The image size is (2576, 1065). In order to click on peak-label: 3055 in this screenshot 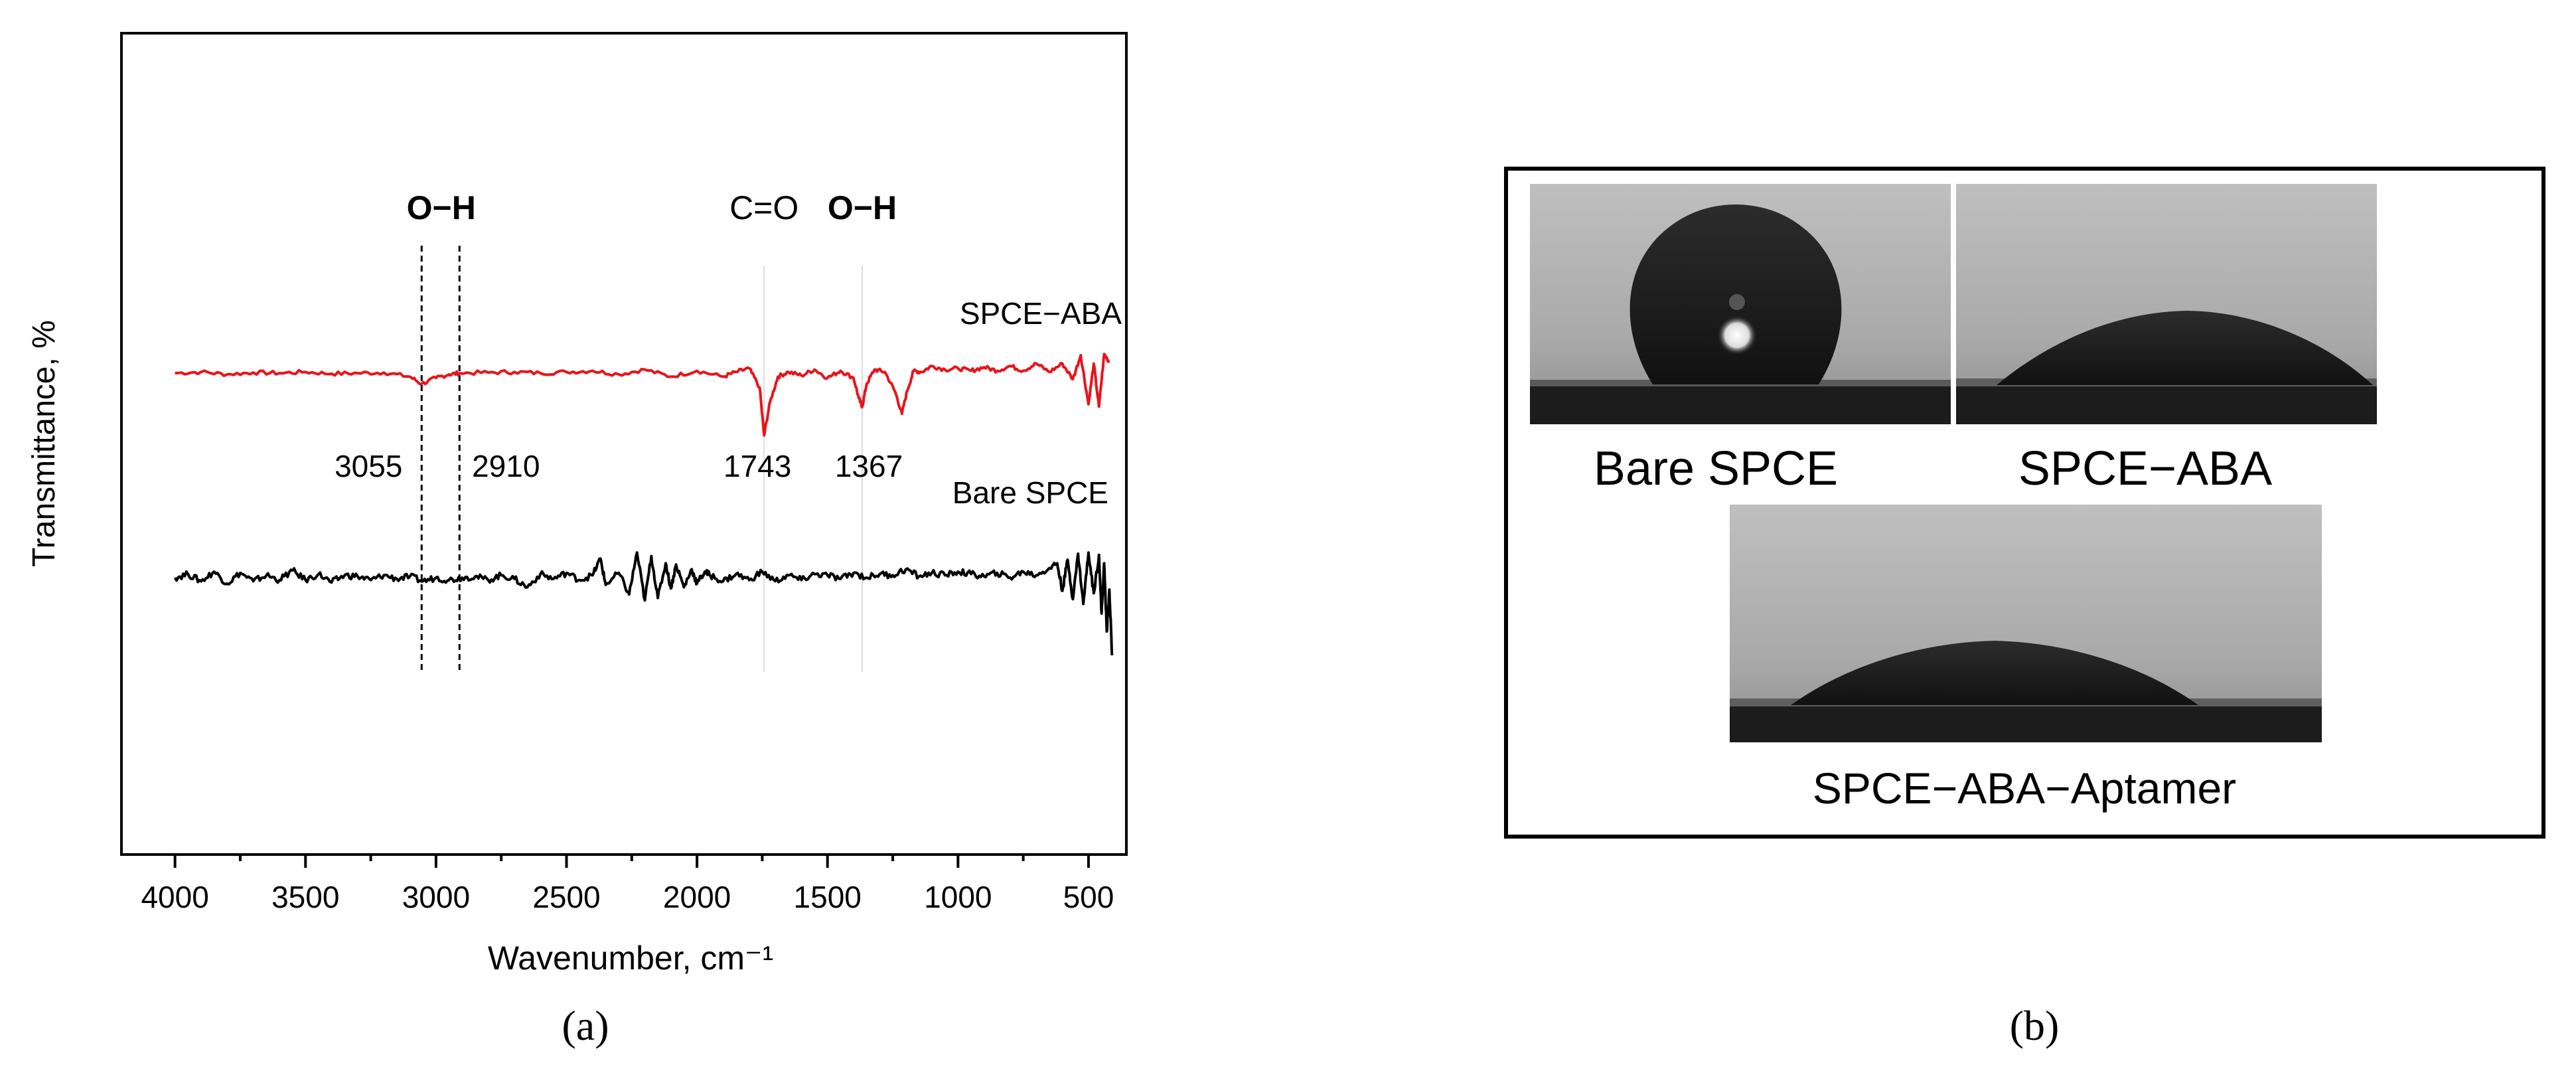, I will do `click(368, 466)`.